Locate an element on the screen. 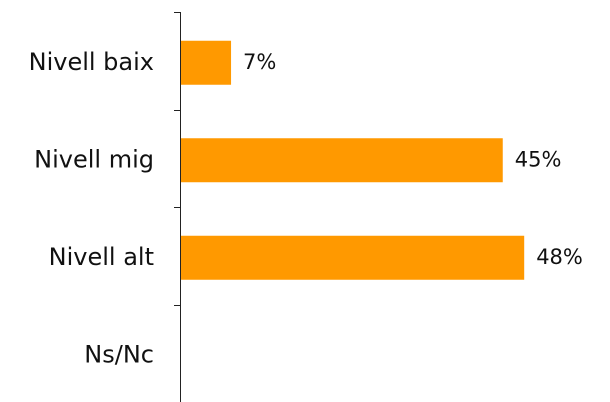  bar-nivell-mig is located at coordinates (342, 160).